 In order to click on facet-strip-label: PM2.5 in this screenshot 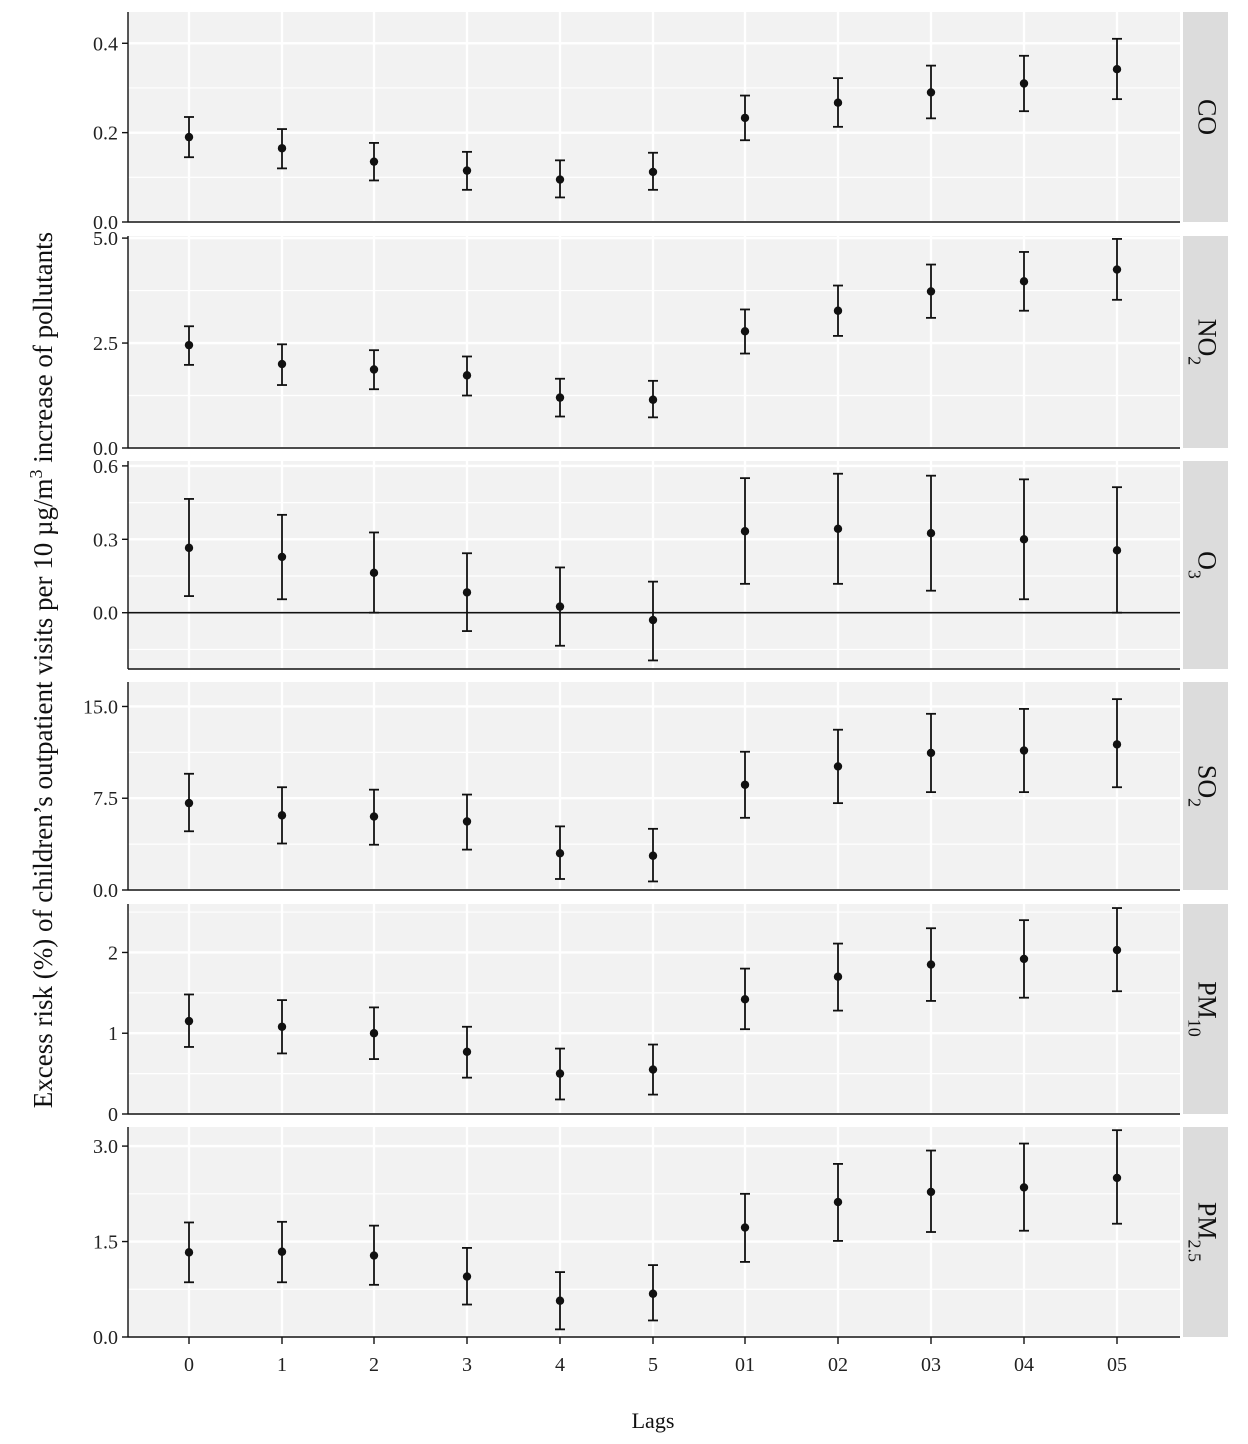, I will do `click(1203, 1232)`.